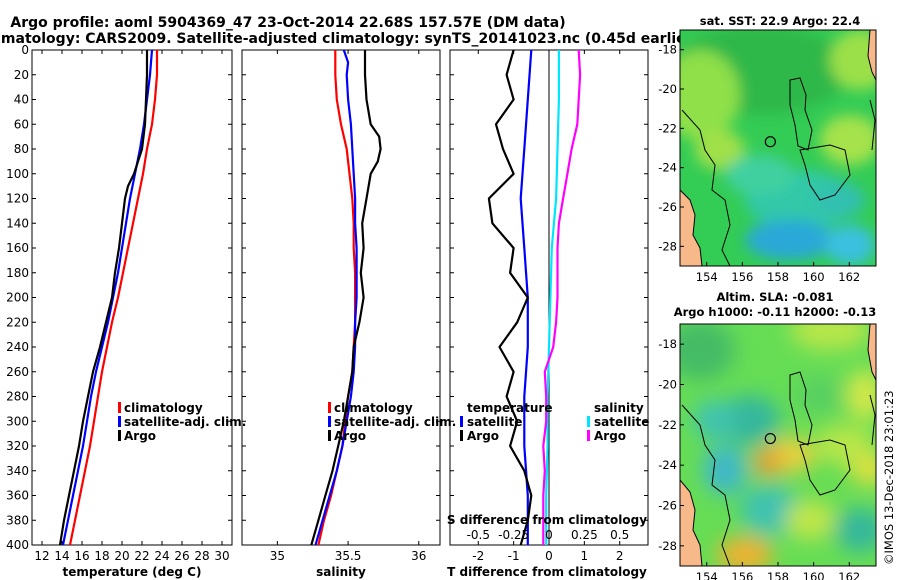  Describe the element at coordinates (181, 556) in the screenshot. I see `temperature-tick-label: 26` at that location.